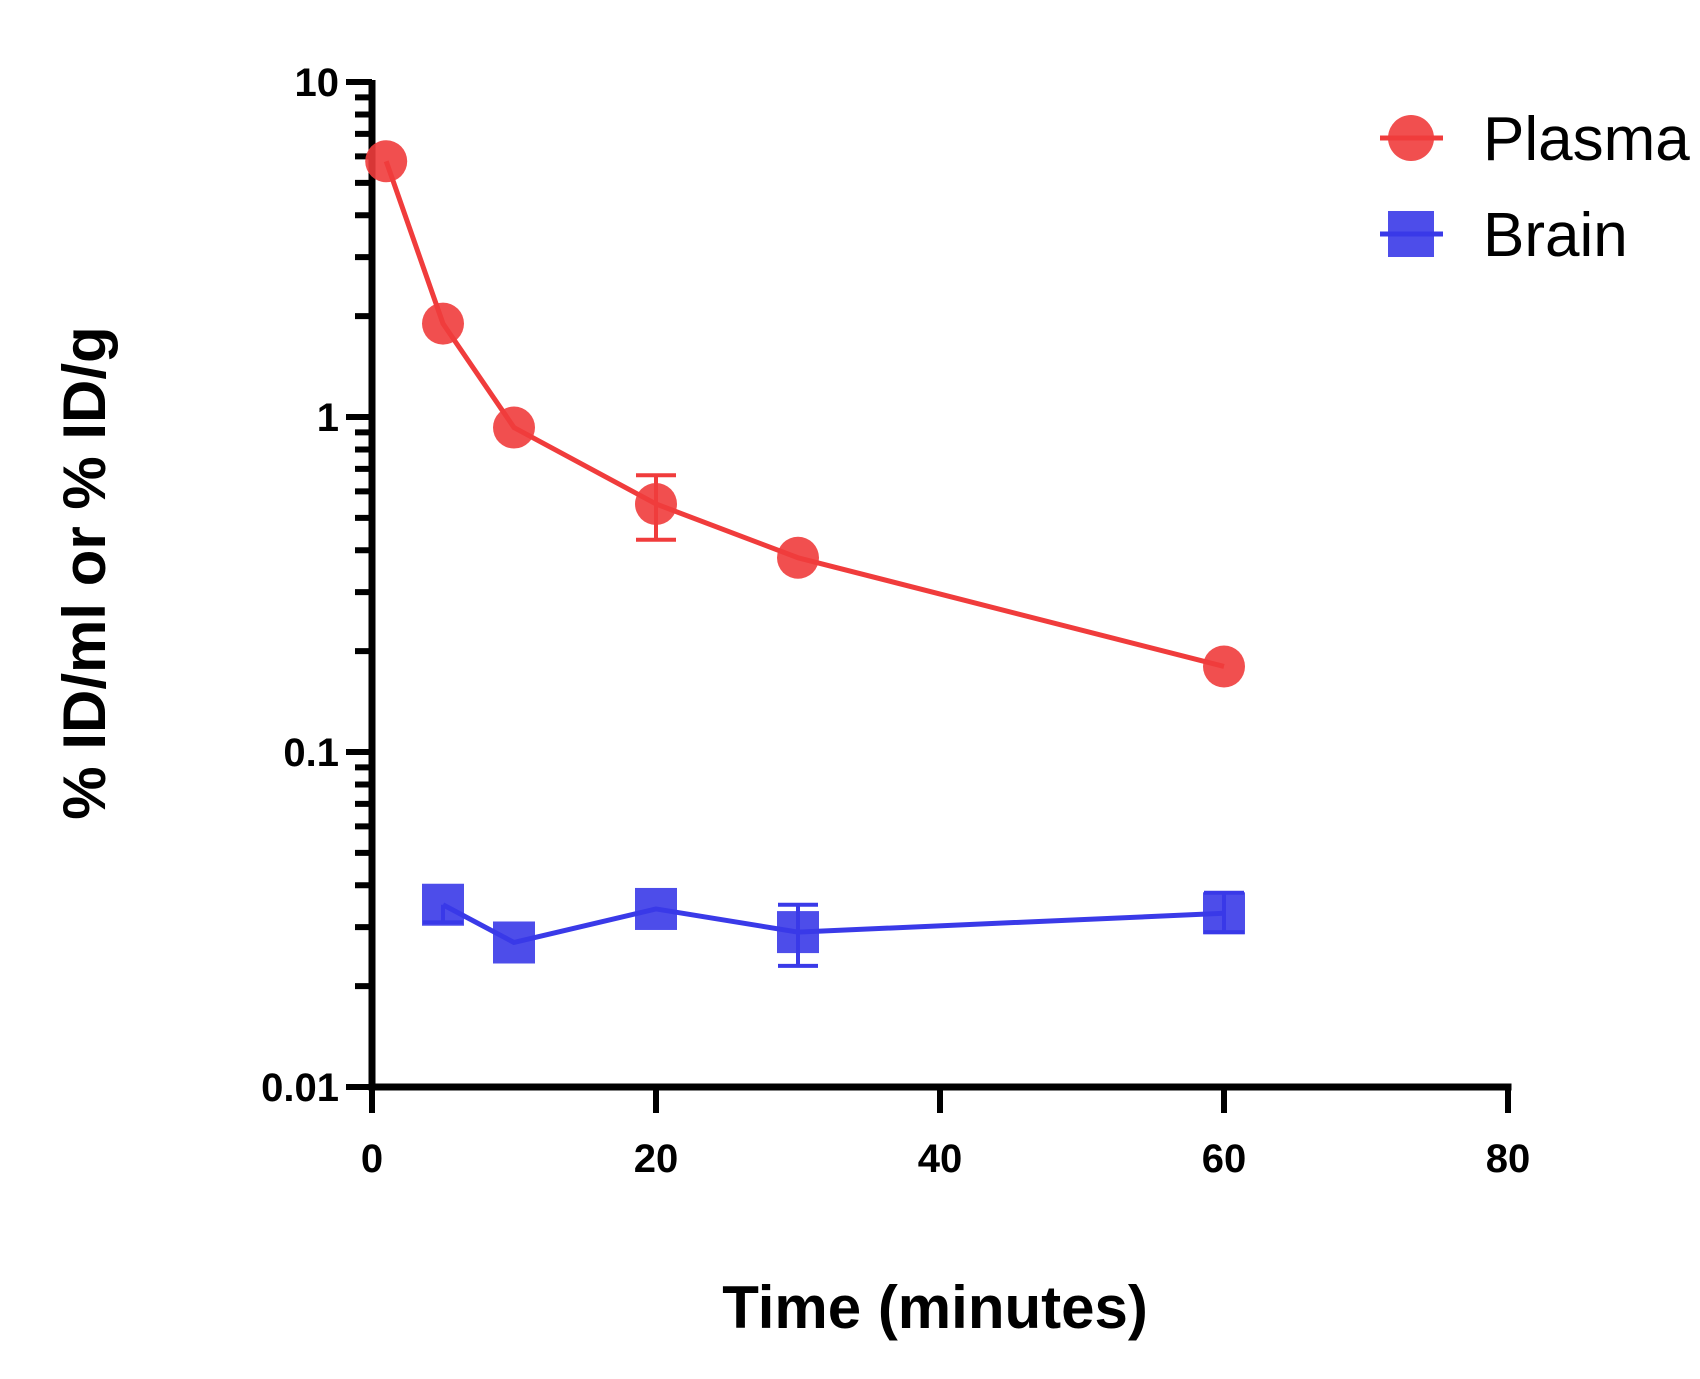  Describe the element at coordinates (317, 83) in the screenshot. I see `y-tick-label: 10` at that location.